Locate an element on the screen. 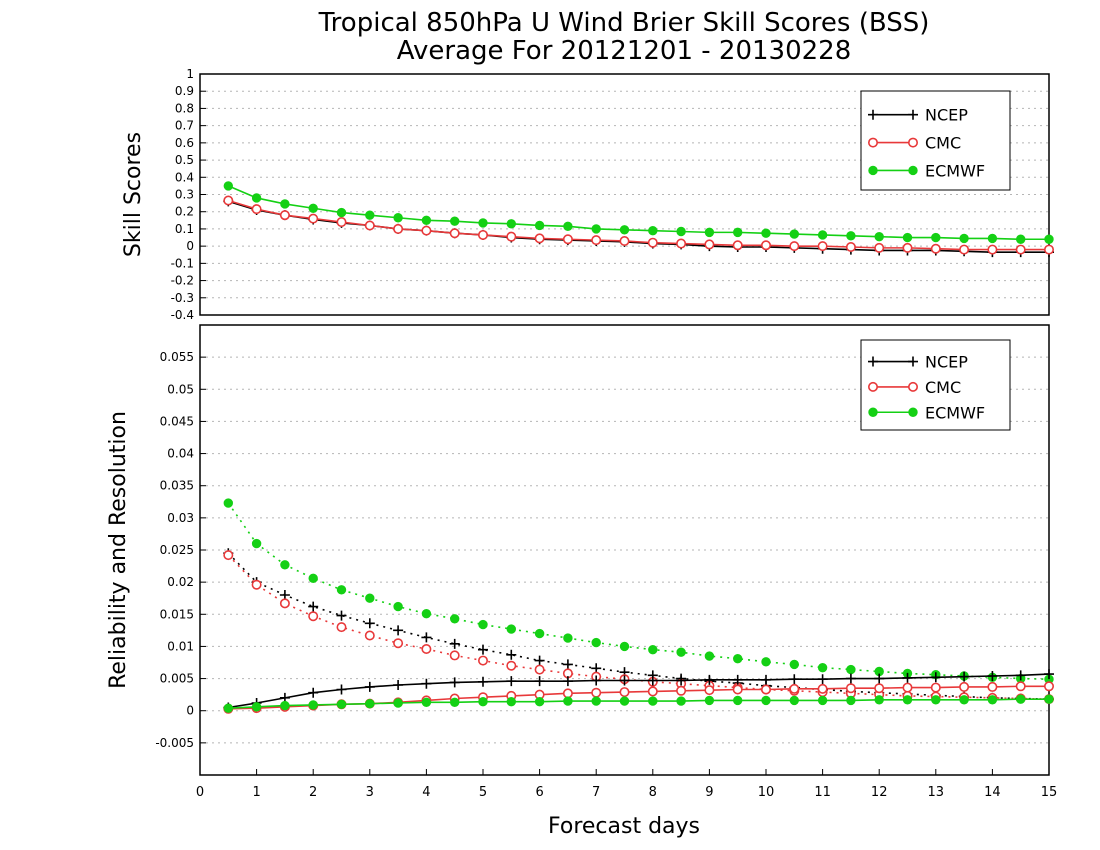 This screenshot has width=1100, height=850. x-tick-label: 0 is located at coordinates (200, 792).